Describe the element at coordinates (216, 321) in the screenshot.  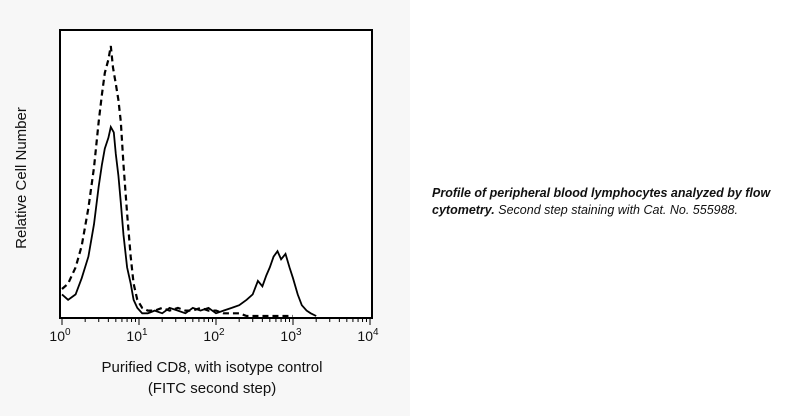
I see `x-axis-ticks` at that location.